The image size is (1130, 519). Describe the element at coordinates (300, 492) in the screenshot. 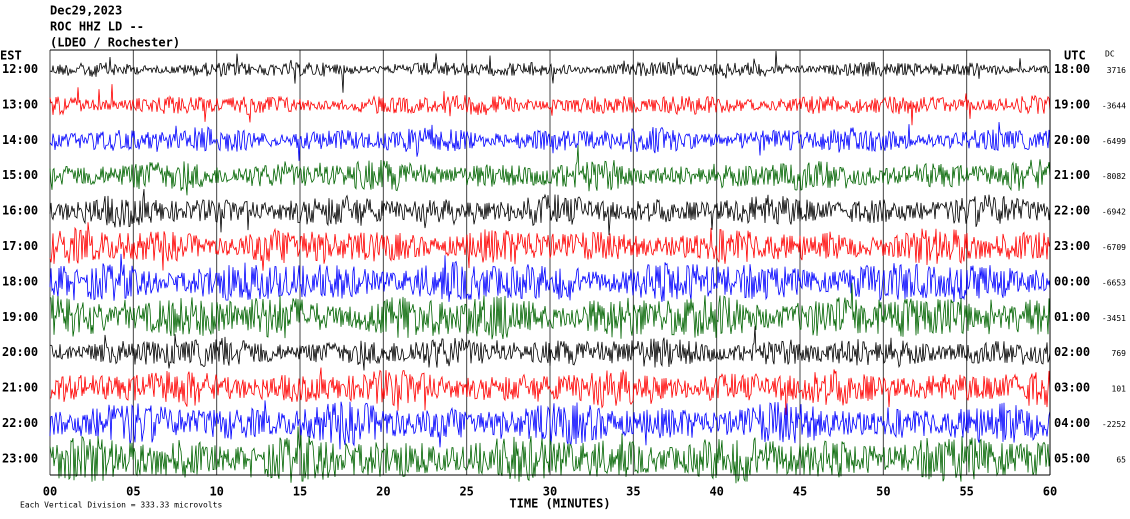

I see `x-tick-label: 15` at that location.